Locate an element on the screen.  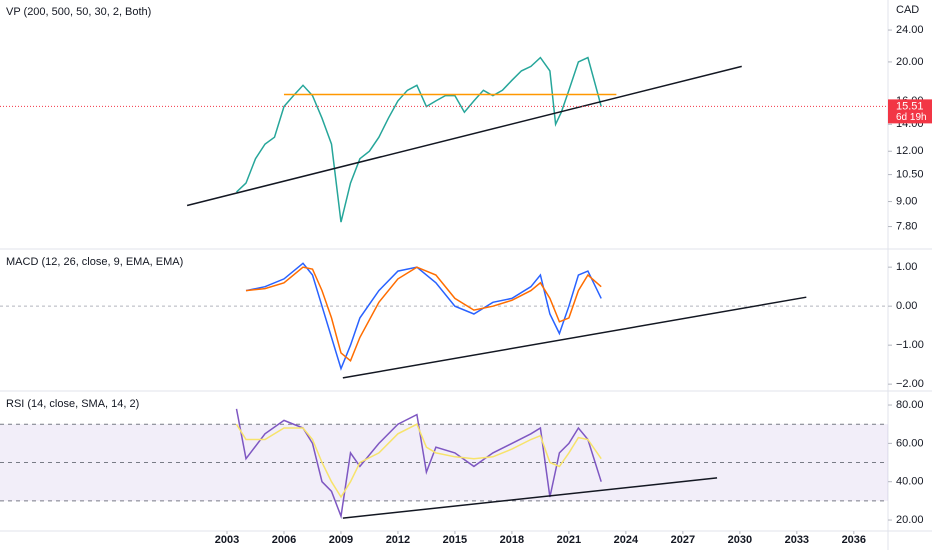
y-tick-label: 24.00 is located at coordinates (910, 30).